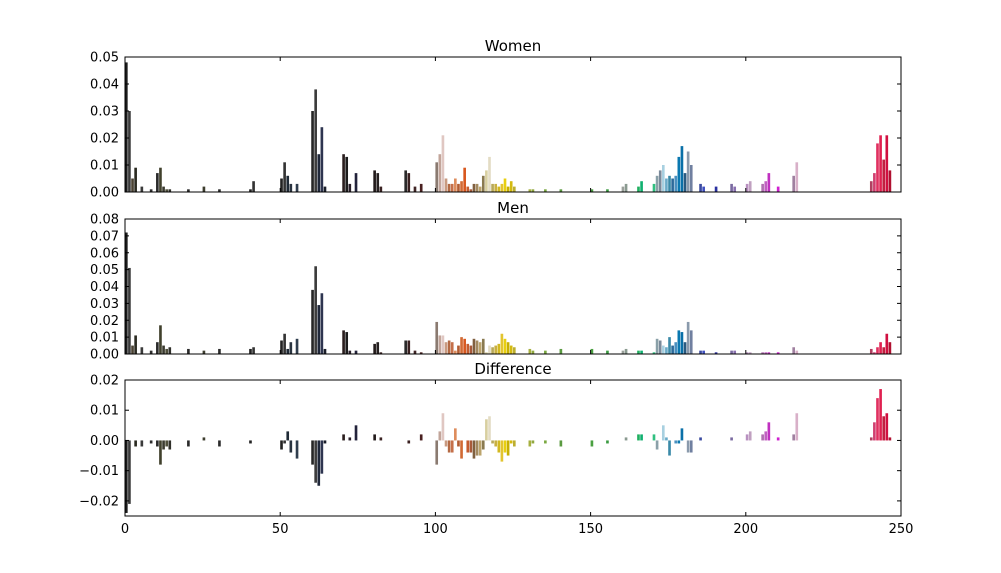 Image resolution: width=1001 pixels, height=573 pixels. Describe the element at coordinates (104, 85) in the screenshot. I see `women-ytick-label-4: 0.04` at that location.